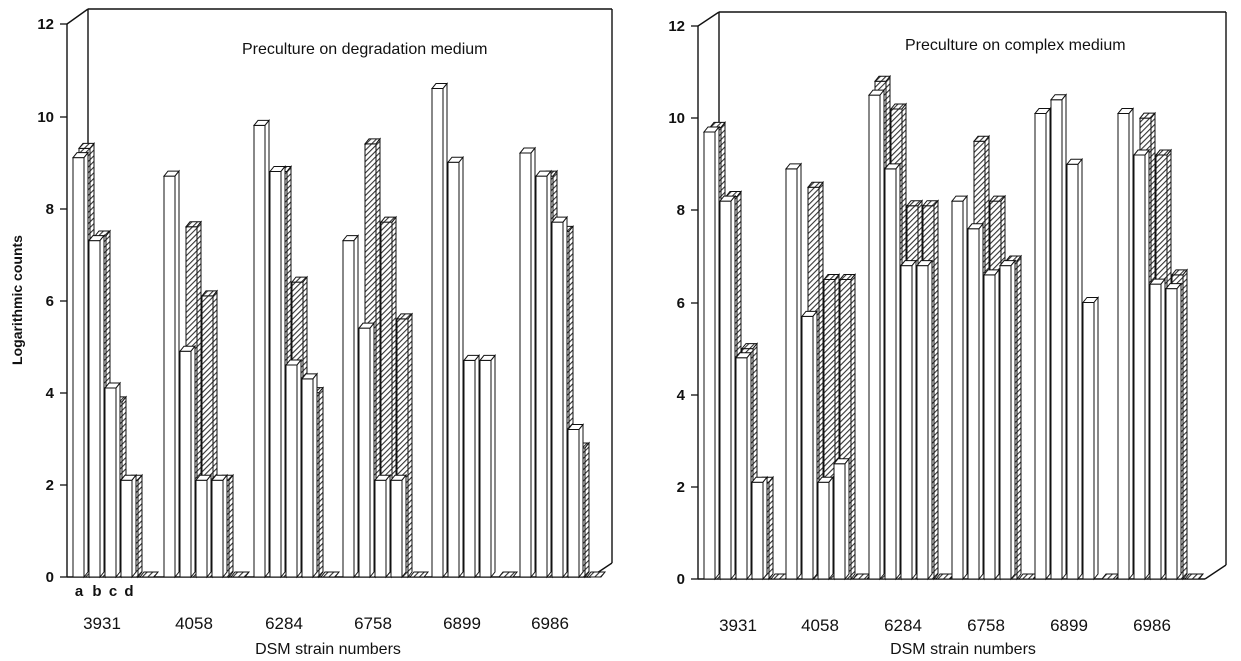 Image resolution: width=1241 pixels, height=661 pixels. What do you see at coordinates (1185, 424) in the screenshot?
I see `bar-hatched-6986-3-side` at bounding box center [1185, 424].